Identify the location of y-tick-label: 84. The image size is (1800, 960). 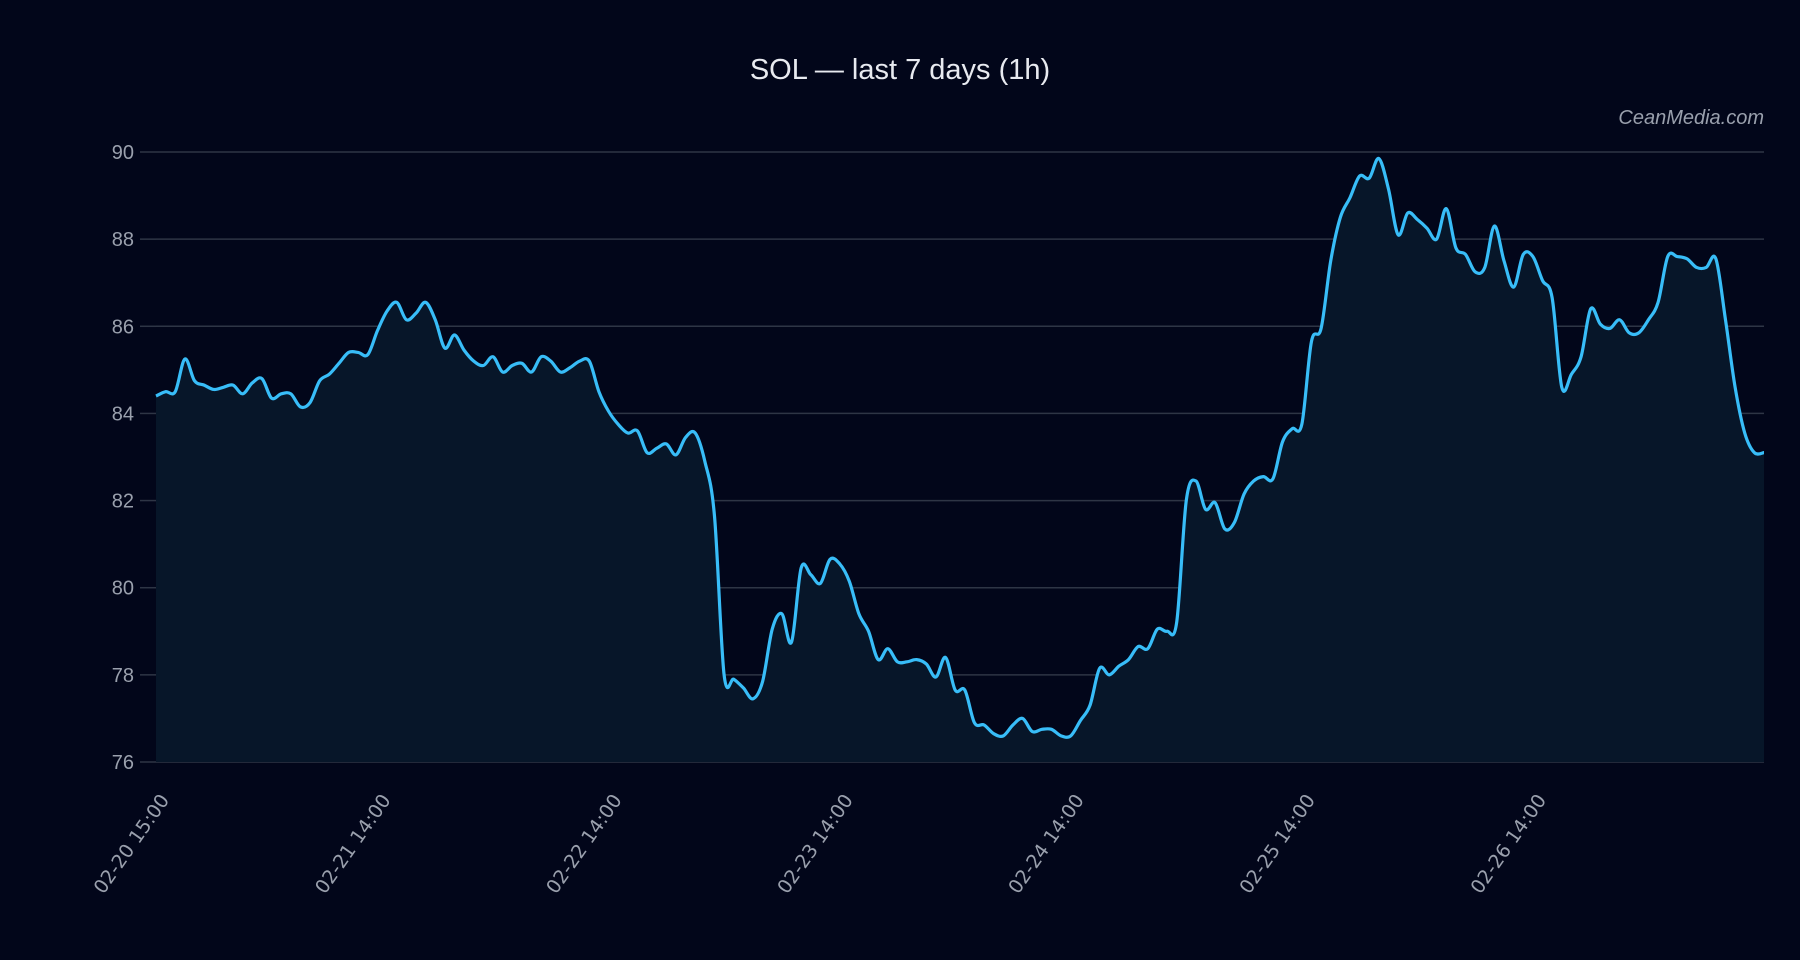
(123, 414).